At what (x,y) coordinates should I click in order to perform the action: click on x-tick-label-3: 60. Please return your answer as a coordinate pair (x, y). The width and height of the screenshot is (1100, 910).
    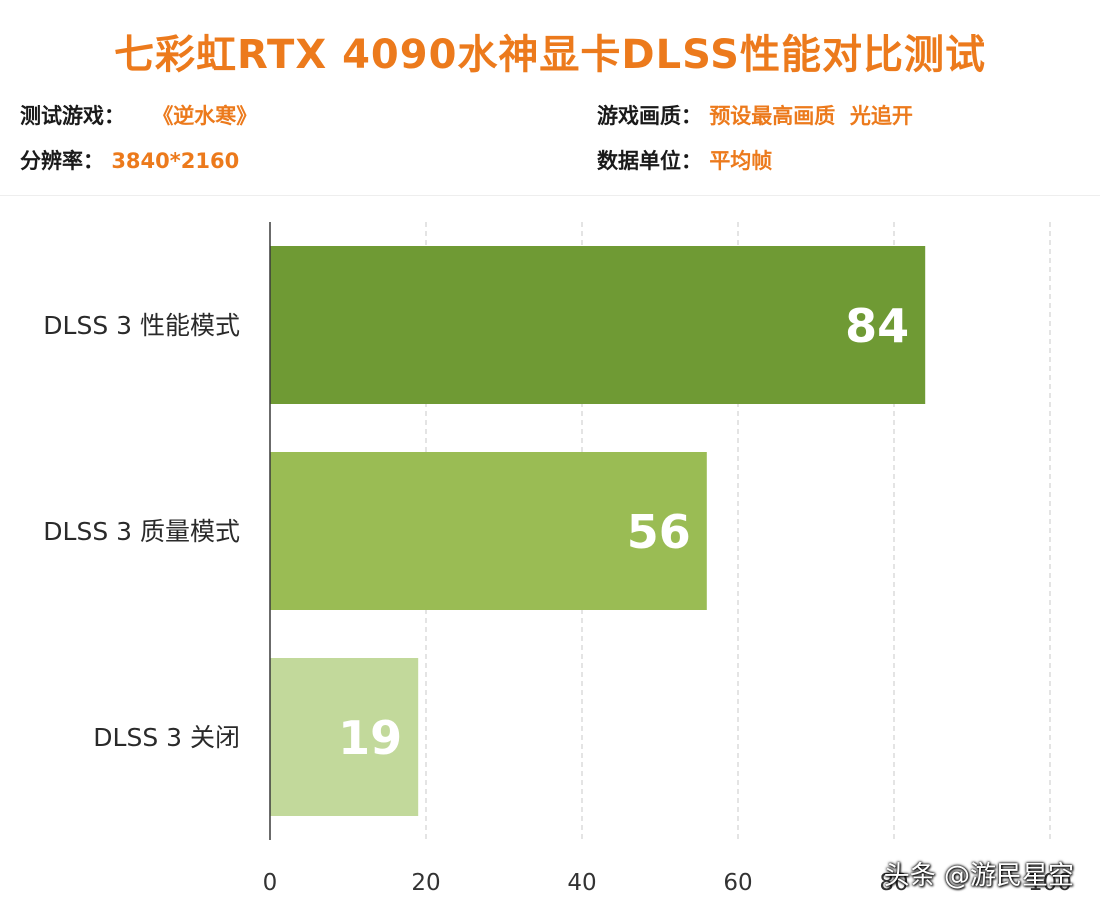
    Looking at the image, I should click on (737, 883).